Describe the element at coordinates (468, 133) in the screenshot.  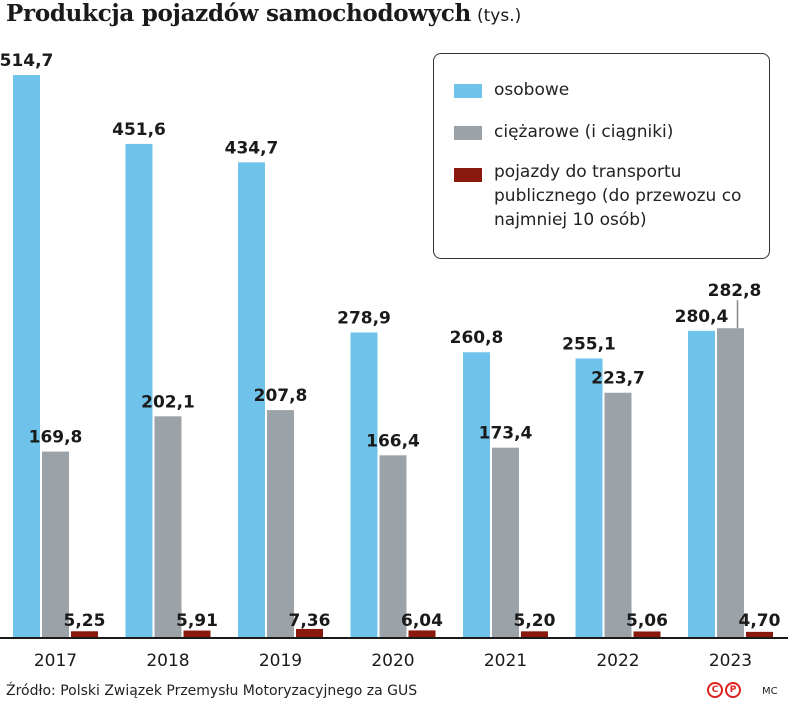
I see `legend-swatch-ciezarowe` at that location.